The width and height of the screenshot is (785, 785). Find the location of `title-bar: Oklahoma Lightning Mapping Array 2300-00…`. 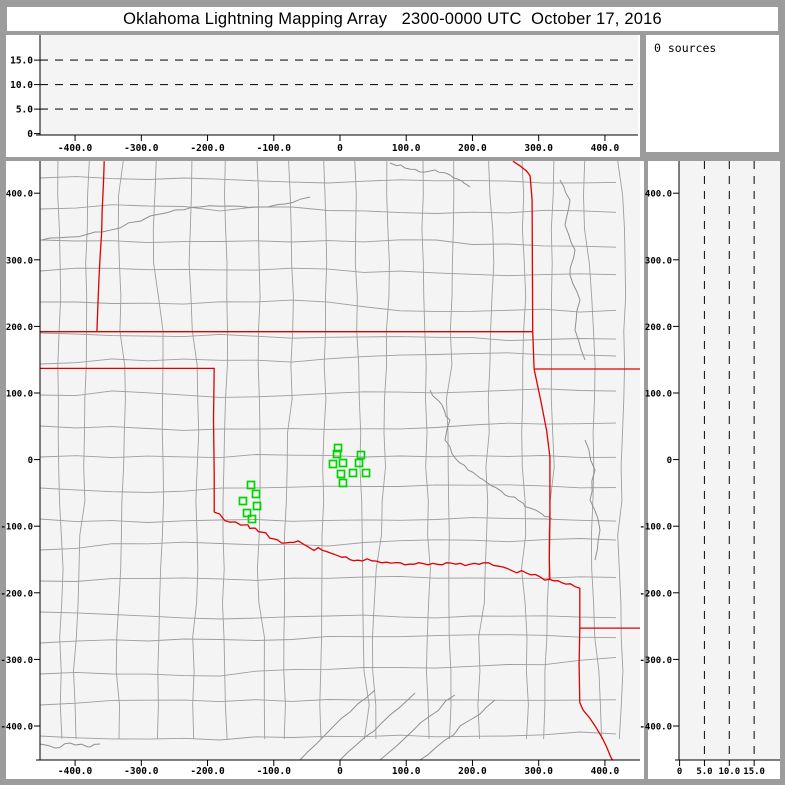

title-bar: Oklahoma Lightning Mapping Array 2300-00… is located at coordinates (392, 19).